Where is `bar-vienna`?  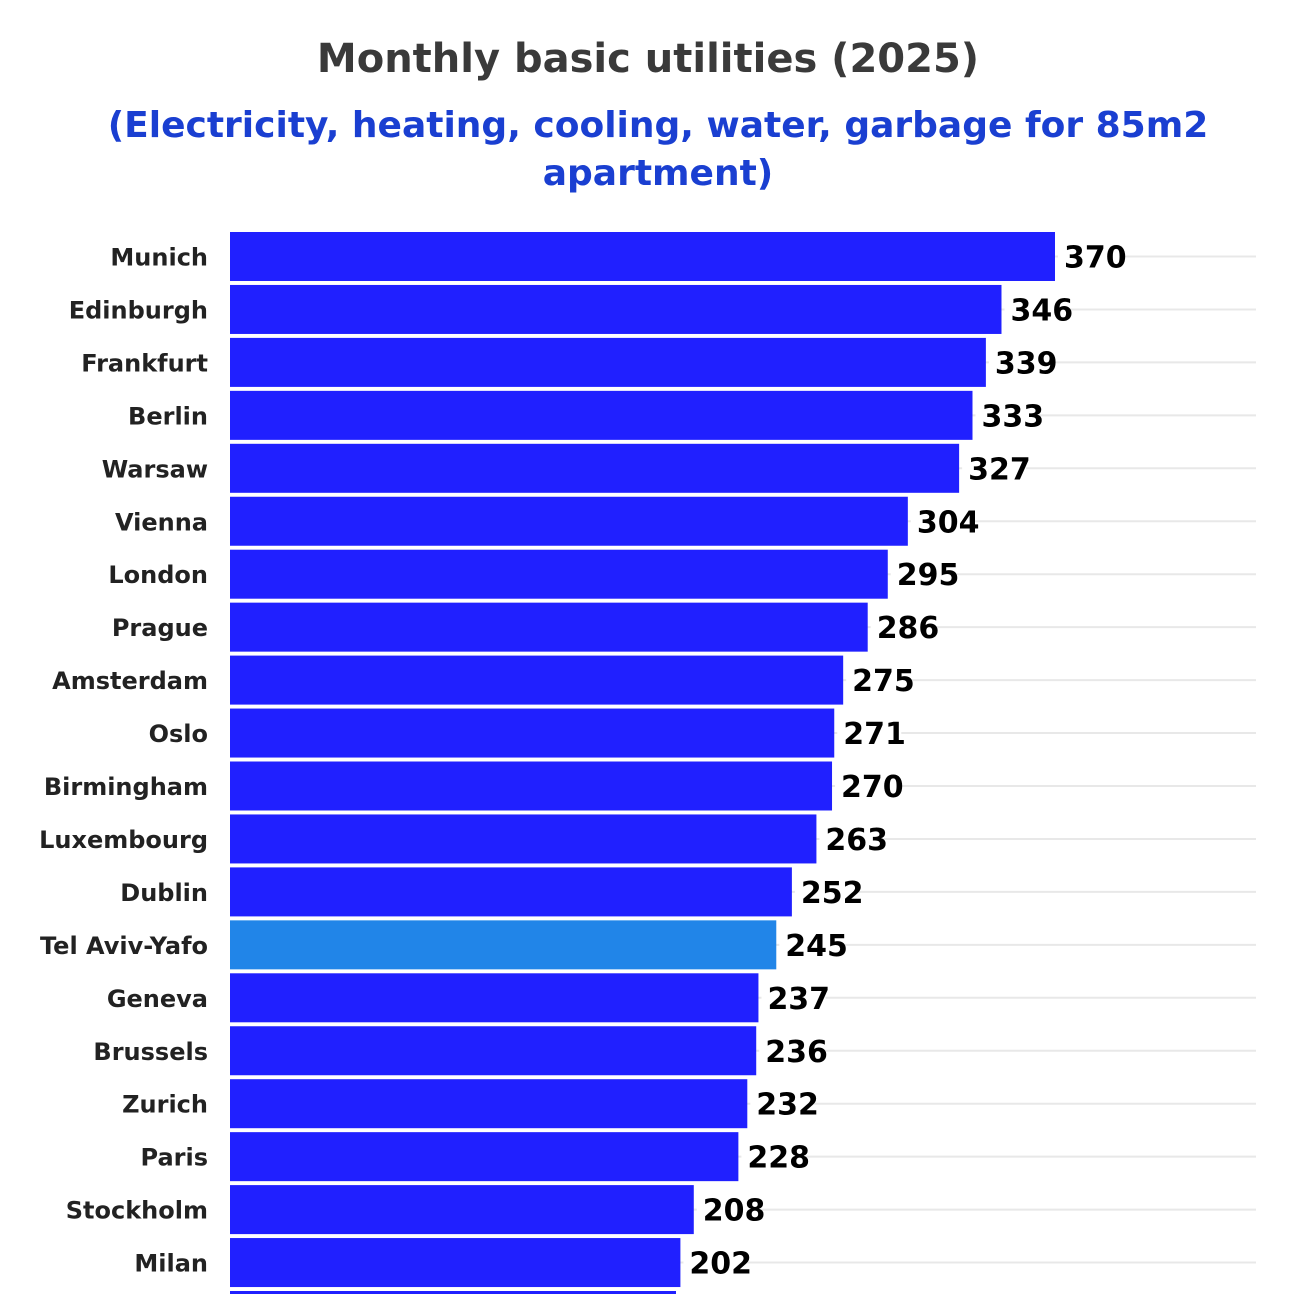
bar-vienna is located at coordinates (569, 521).